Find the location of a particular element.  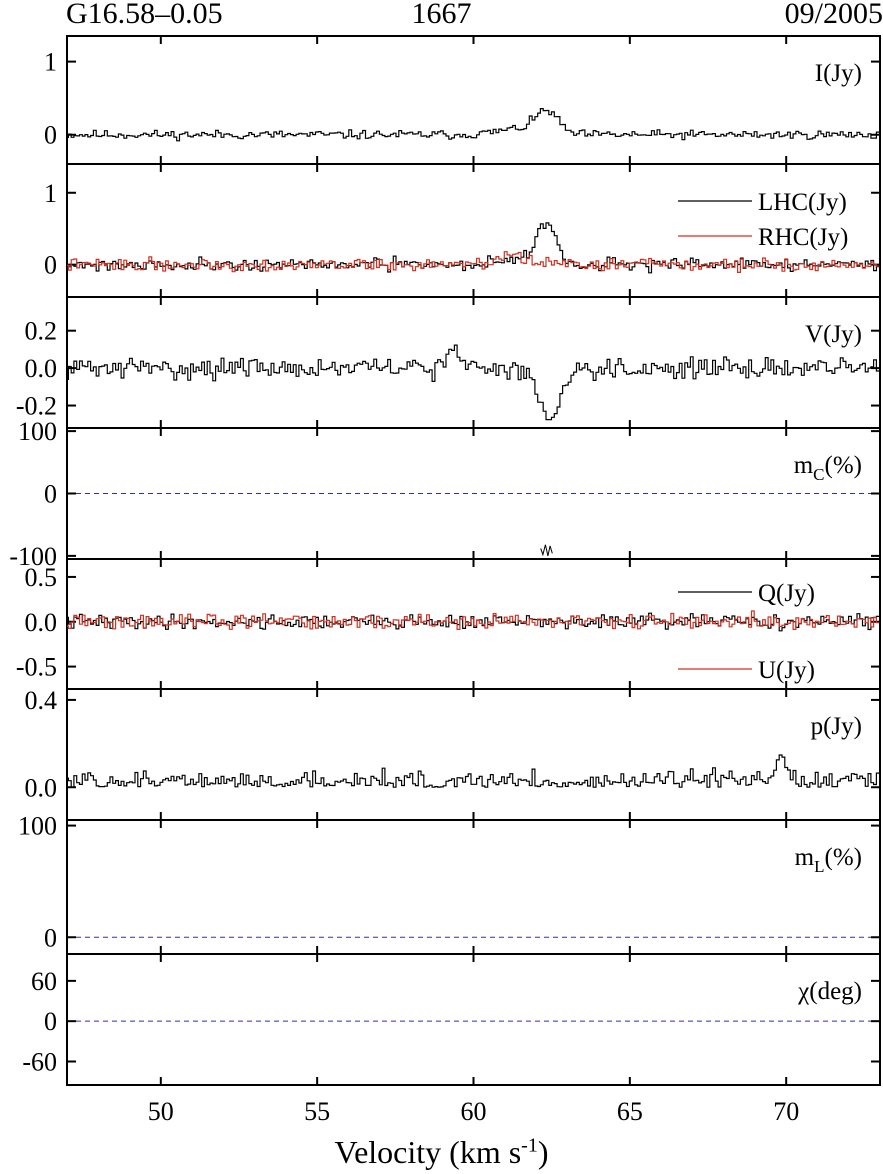

y-tick-label-V-2: -0.2 is located at coordinates (36, 406).